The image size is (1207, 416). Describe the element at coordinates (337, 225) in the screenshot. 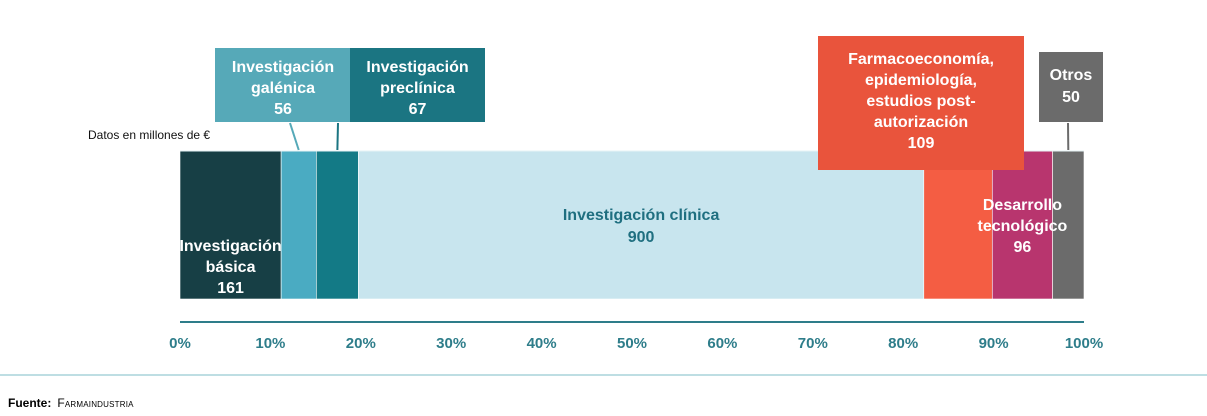

I see `bar-segment-investigacion-preclinica` at that location.